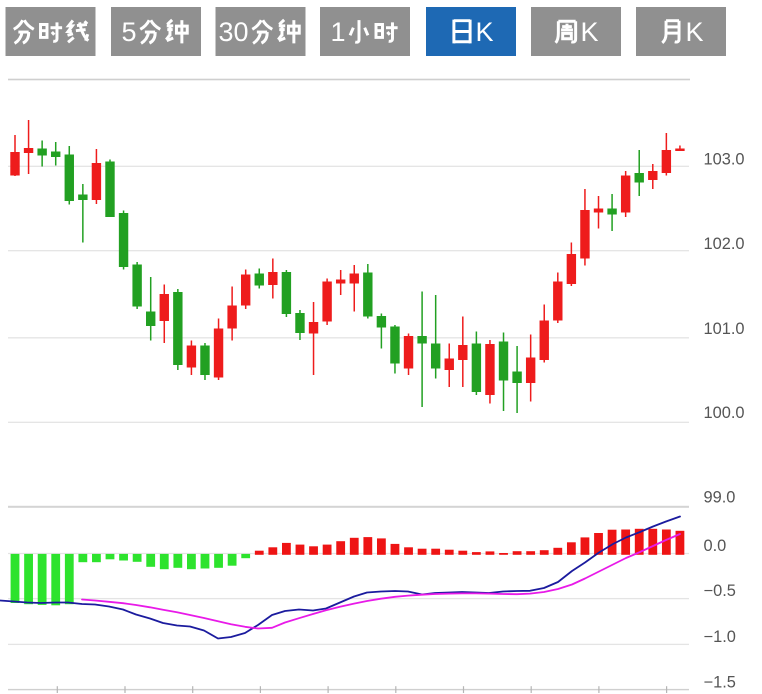 This screenshot has height=694, width=762. What do you see at coordinates (720, 682) in the screenshot?
I see `svg-text: −1.5` at bounding box center [720, 682].